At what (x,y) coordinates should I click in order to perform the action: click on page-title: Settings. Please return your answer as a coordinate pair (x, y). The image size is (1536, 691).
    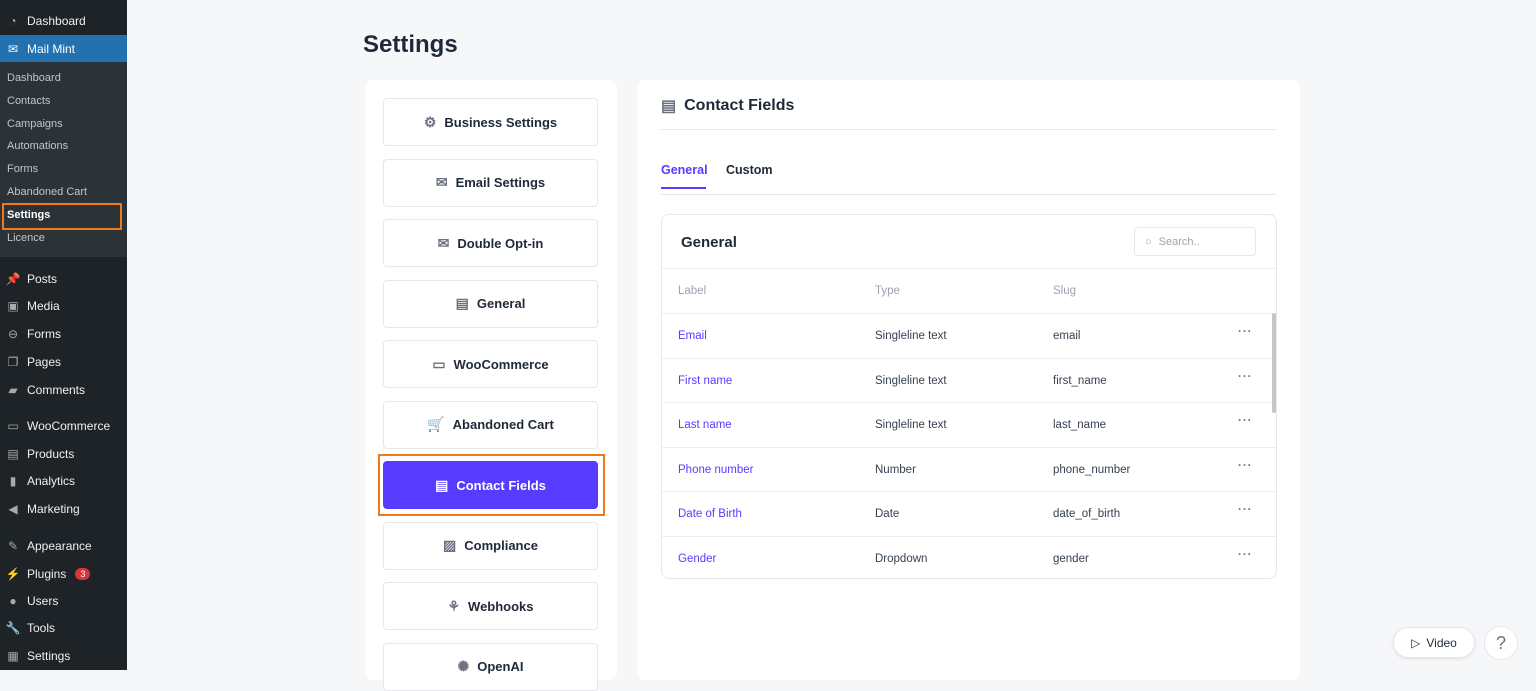
    Looking at the image, I should click on (410, 44).